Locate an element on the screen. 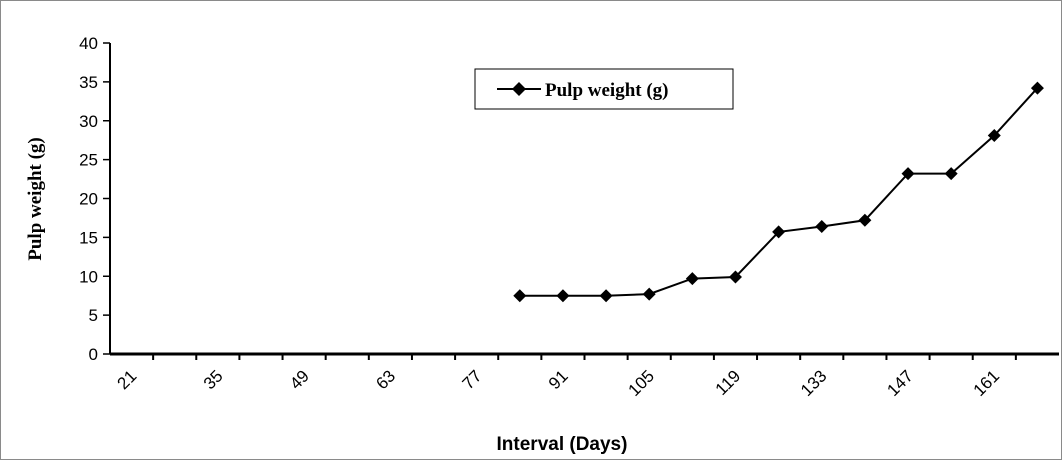 The height and width of the screenshot is (461, 1062). y-axis-ticks: 0 5 10 15 20 25 30 35 40 is located at coordinates (94, 199).